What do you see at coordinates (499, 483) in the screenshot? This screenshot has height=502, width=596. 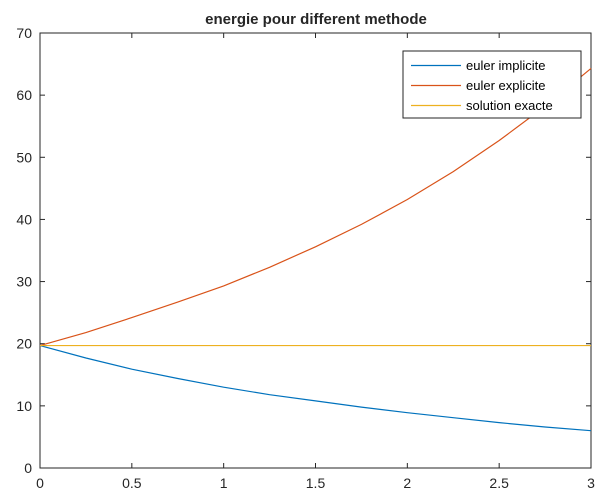 I see `x-tick-label: 2.5` at bounding box center [499, 483].